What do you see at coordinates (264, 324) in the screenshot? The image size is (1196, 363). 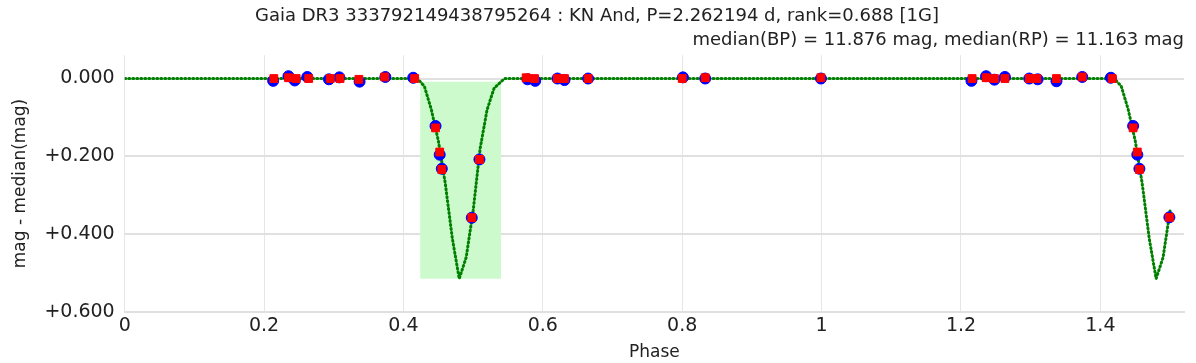 I see `x-tick-label: 0.2` at bounding box center [264, 324].